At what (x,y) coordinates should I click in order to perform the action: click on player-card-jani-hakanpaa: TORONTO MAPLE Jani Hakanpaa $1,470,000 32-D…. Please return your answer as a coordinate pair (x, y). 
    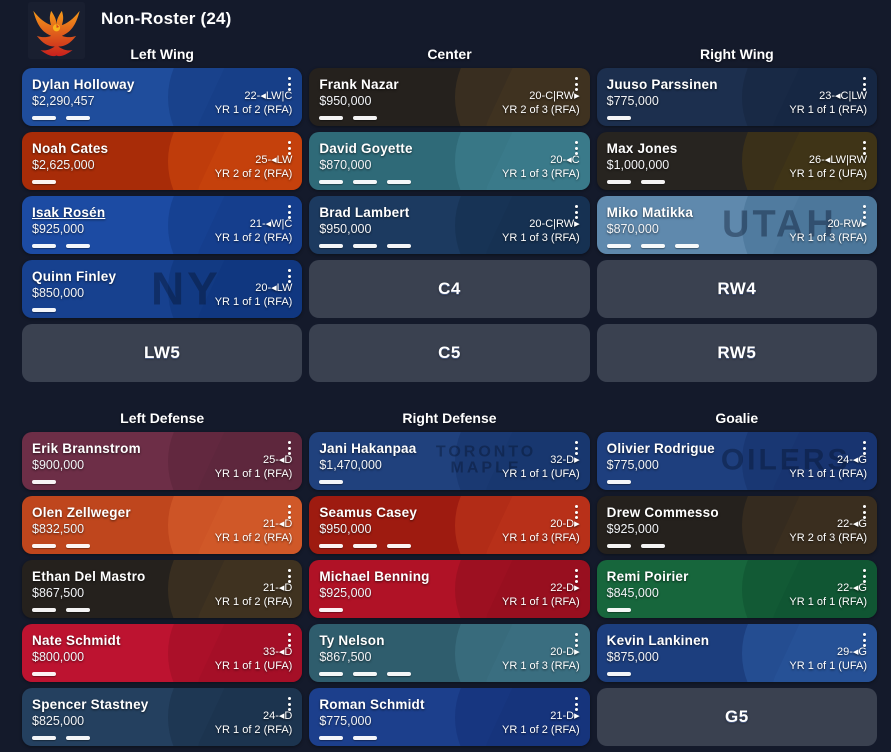
    Looking at the image, I should click on (449, 461).